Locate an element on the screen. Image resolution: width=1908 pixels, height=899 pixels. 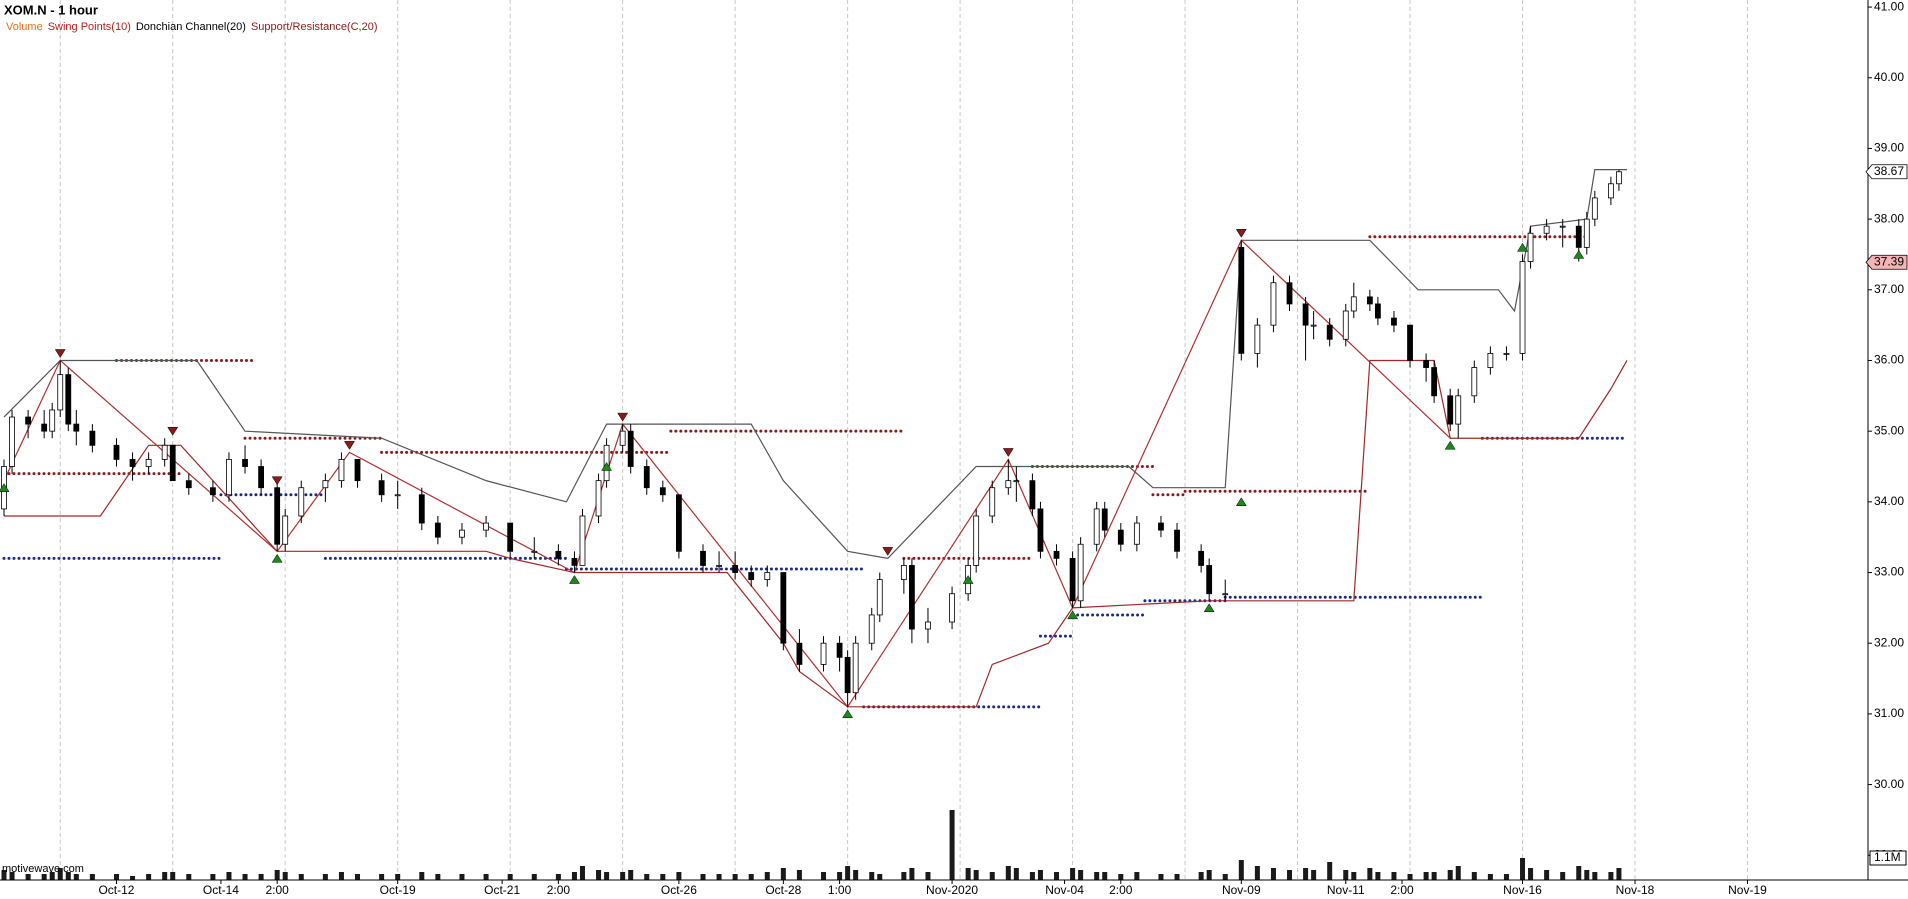
volume-tick-label: 1.1M is located at coordinates (1887, 857).